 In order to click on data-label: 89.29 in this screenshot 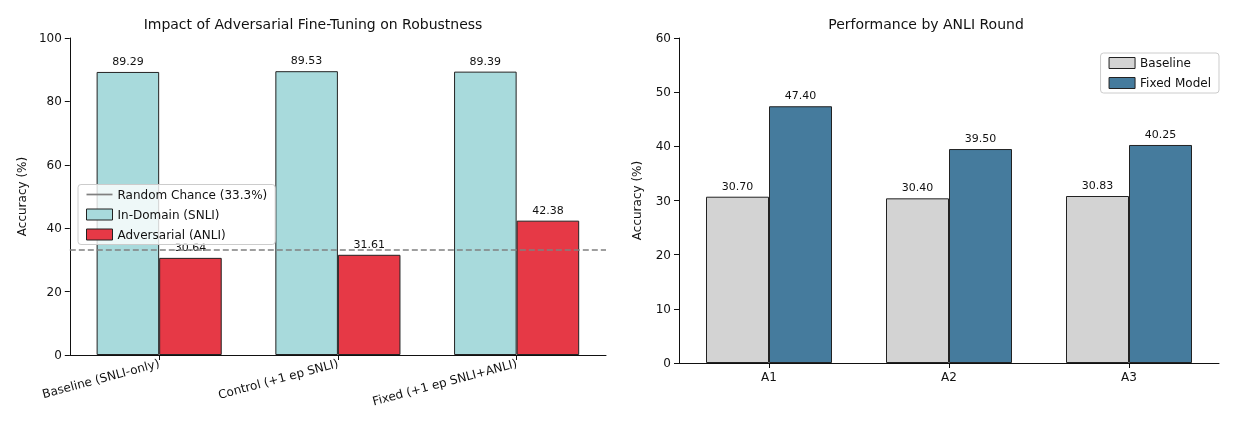, I will do `click(128, 61)`.